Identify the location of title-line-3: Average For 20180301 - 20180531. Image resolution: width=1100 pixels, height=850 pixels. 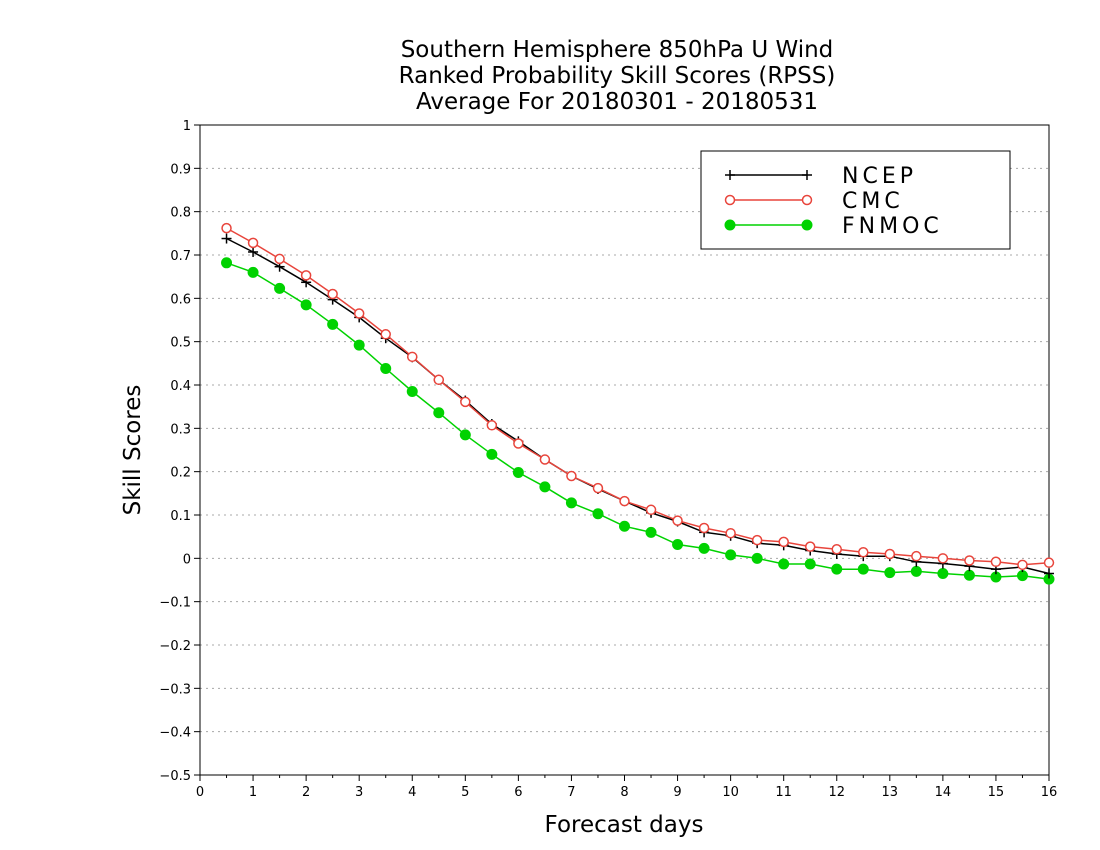
(617, 102).